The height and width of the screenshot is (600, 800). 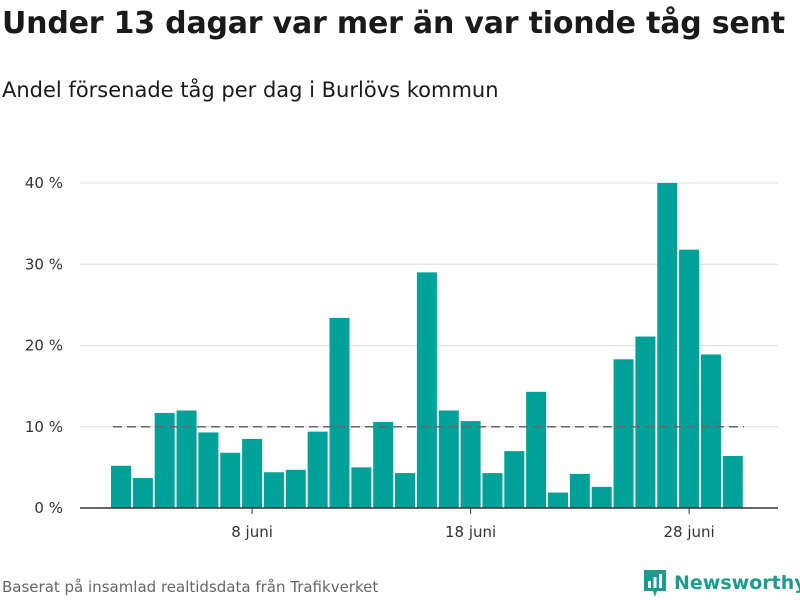 I want to click on brand-logo: Newsworthy, so click(x=721, y=583).